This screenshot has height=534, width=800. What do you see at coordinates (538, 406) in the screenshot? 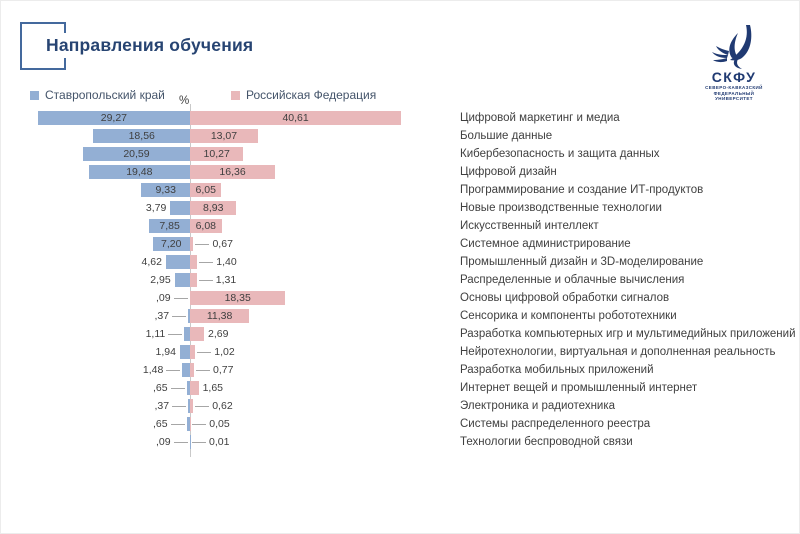
I see `category-label: Электроника и радиотехника` at bounding box center [538, 406].